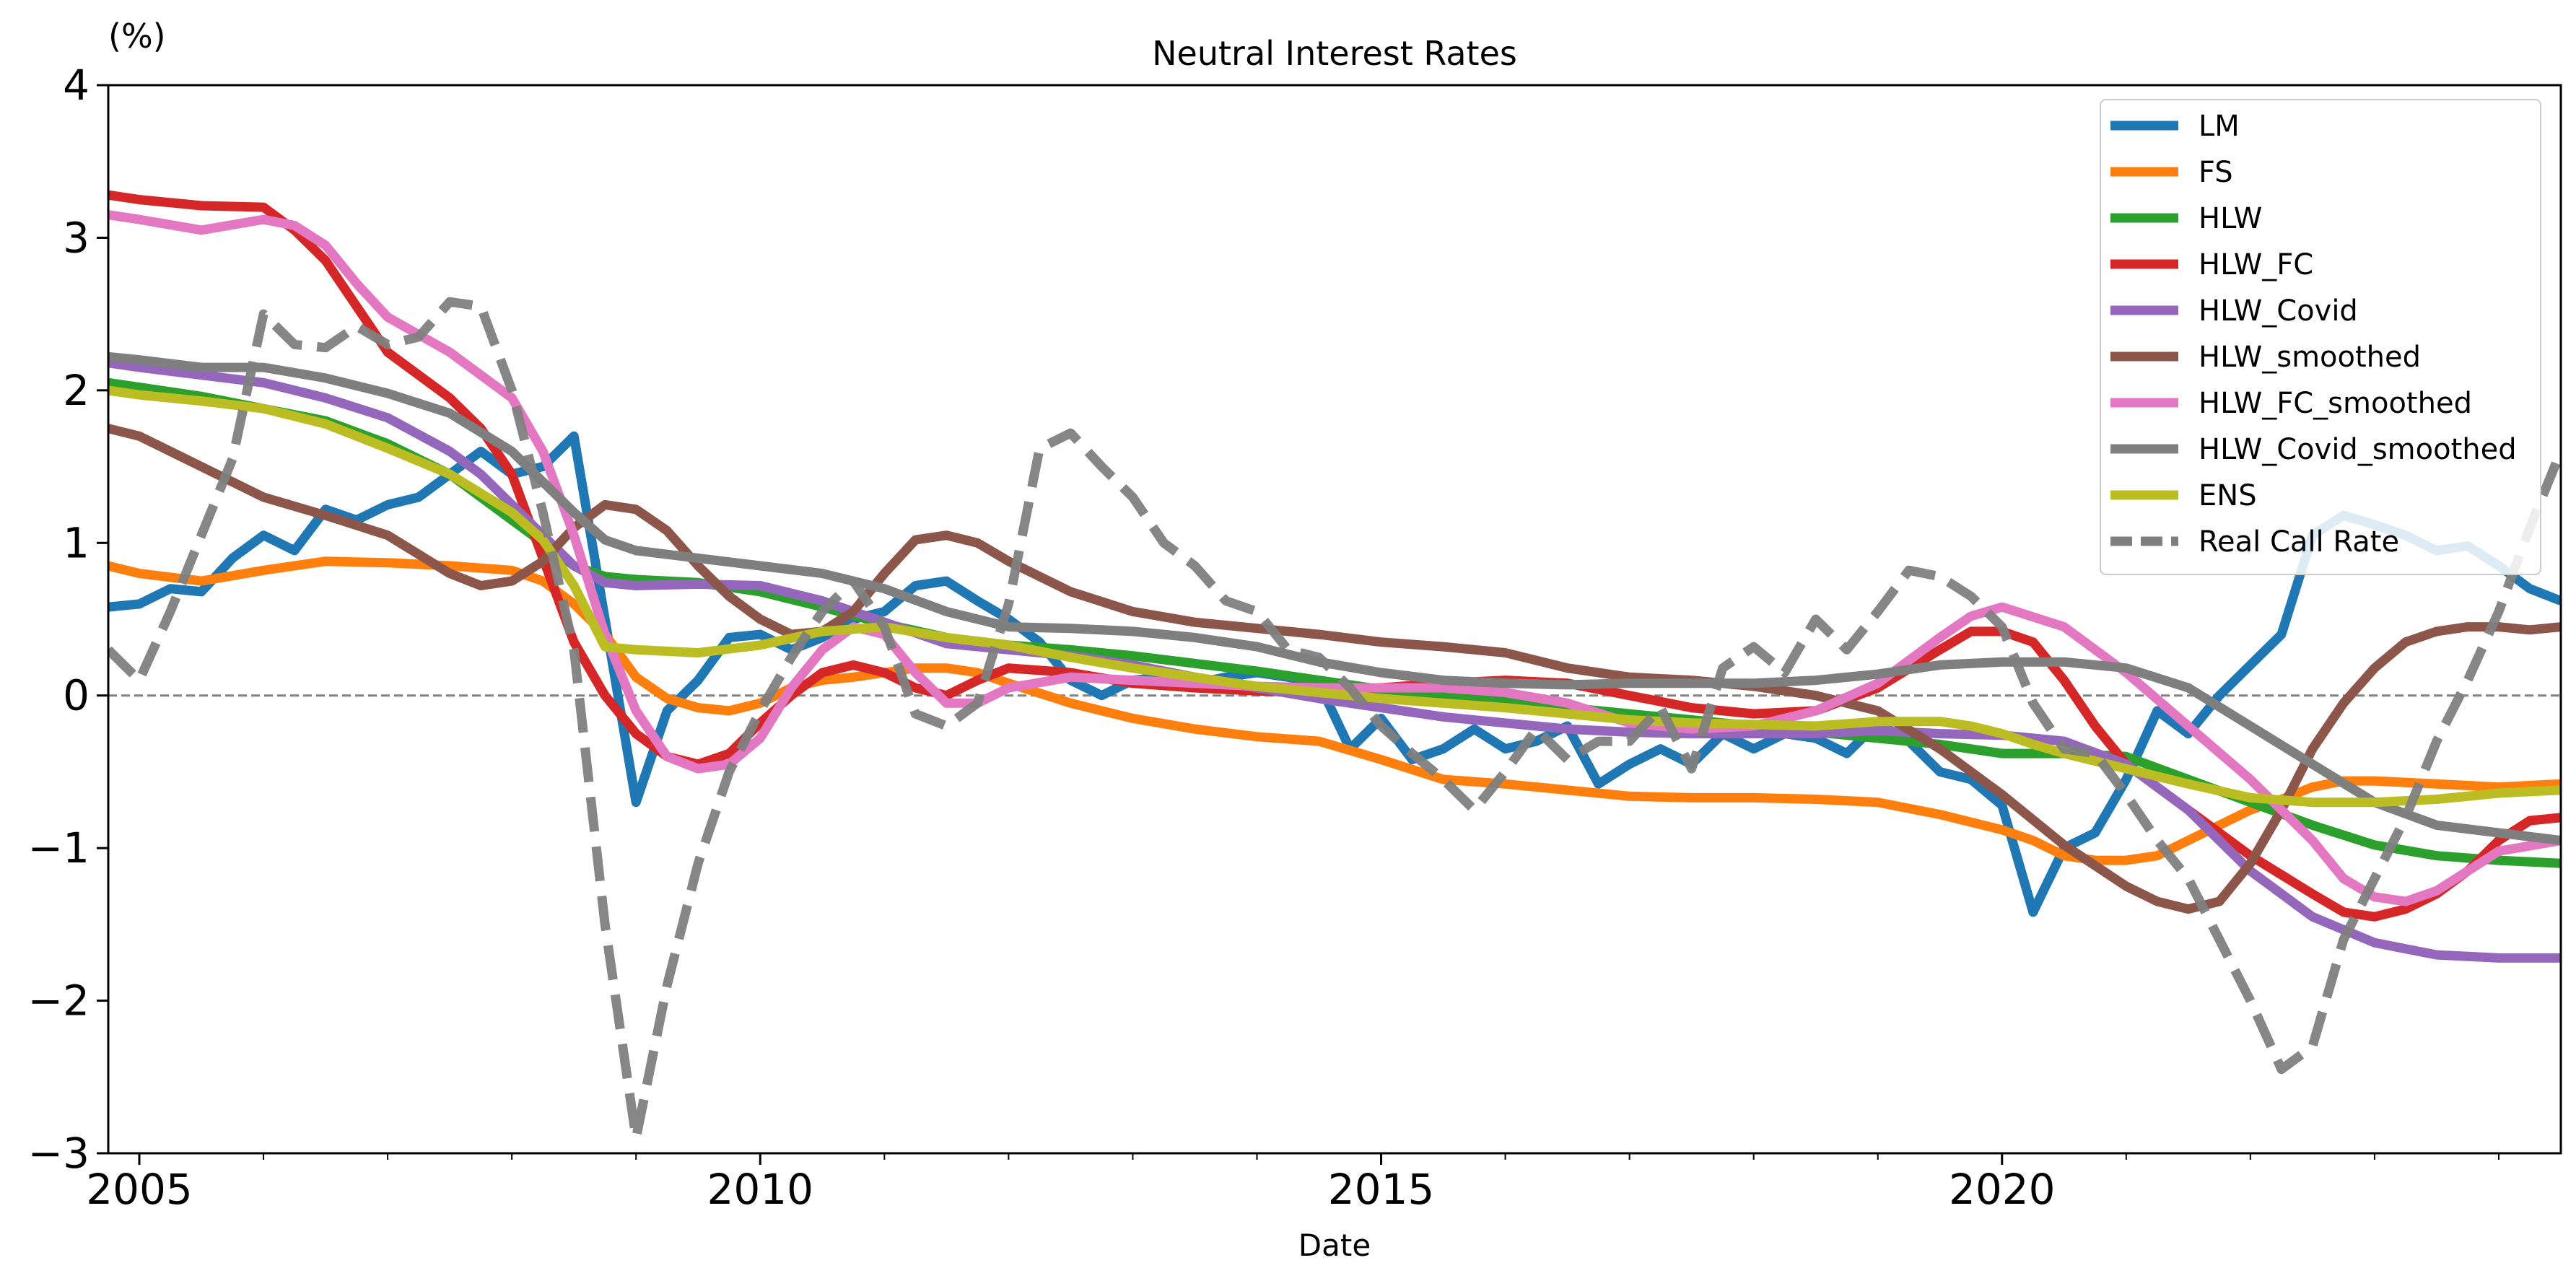  I want to click on y-axis: −3 −2 −1 0 1 2 3 4, so click(68, 619).